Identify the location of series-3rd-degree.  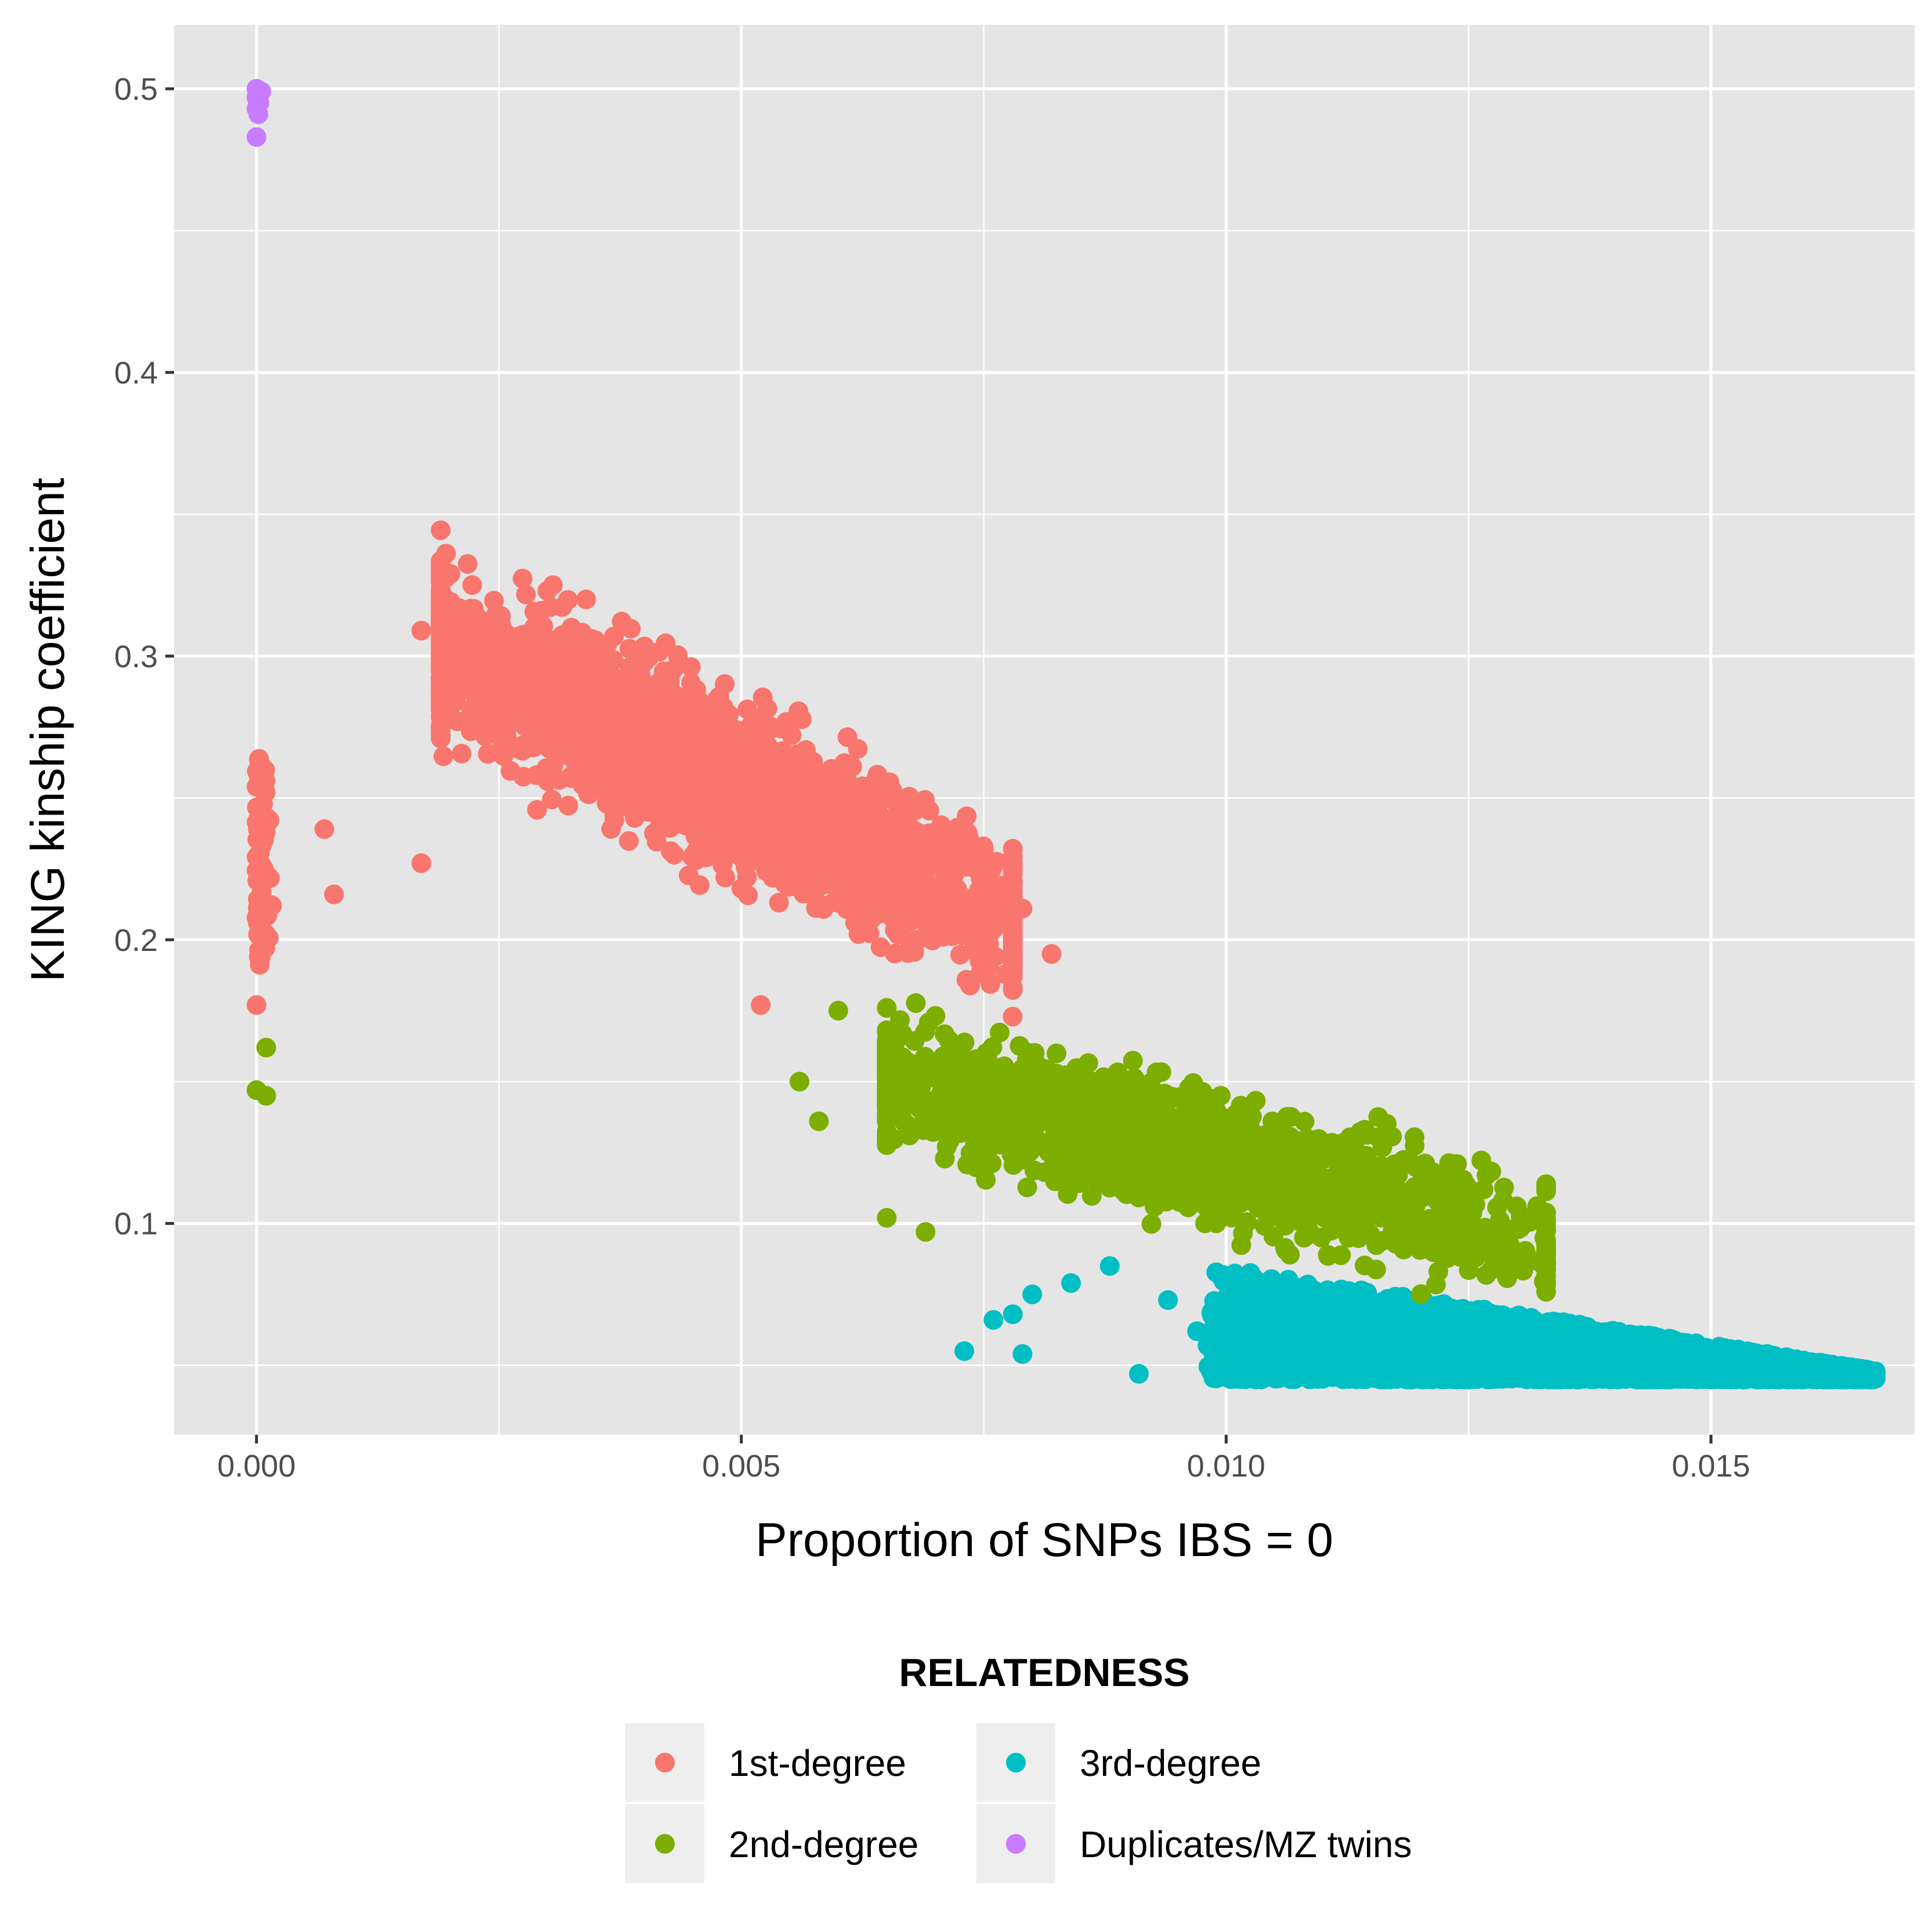
(1420, 1323).